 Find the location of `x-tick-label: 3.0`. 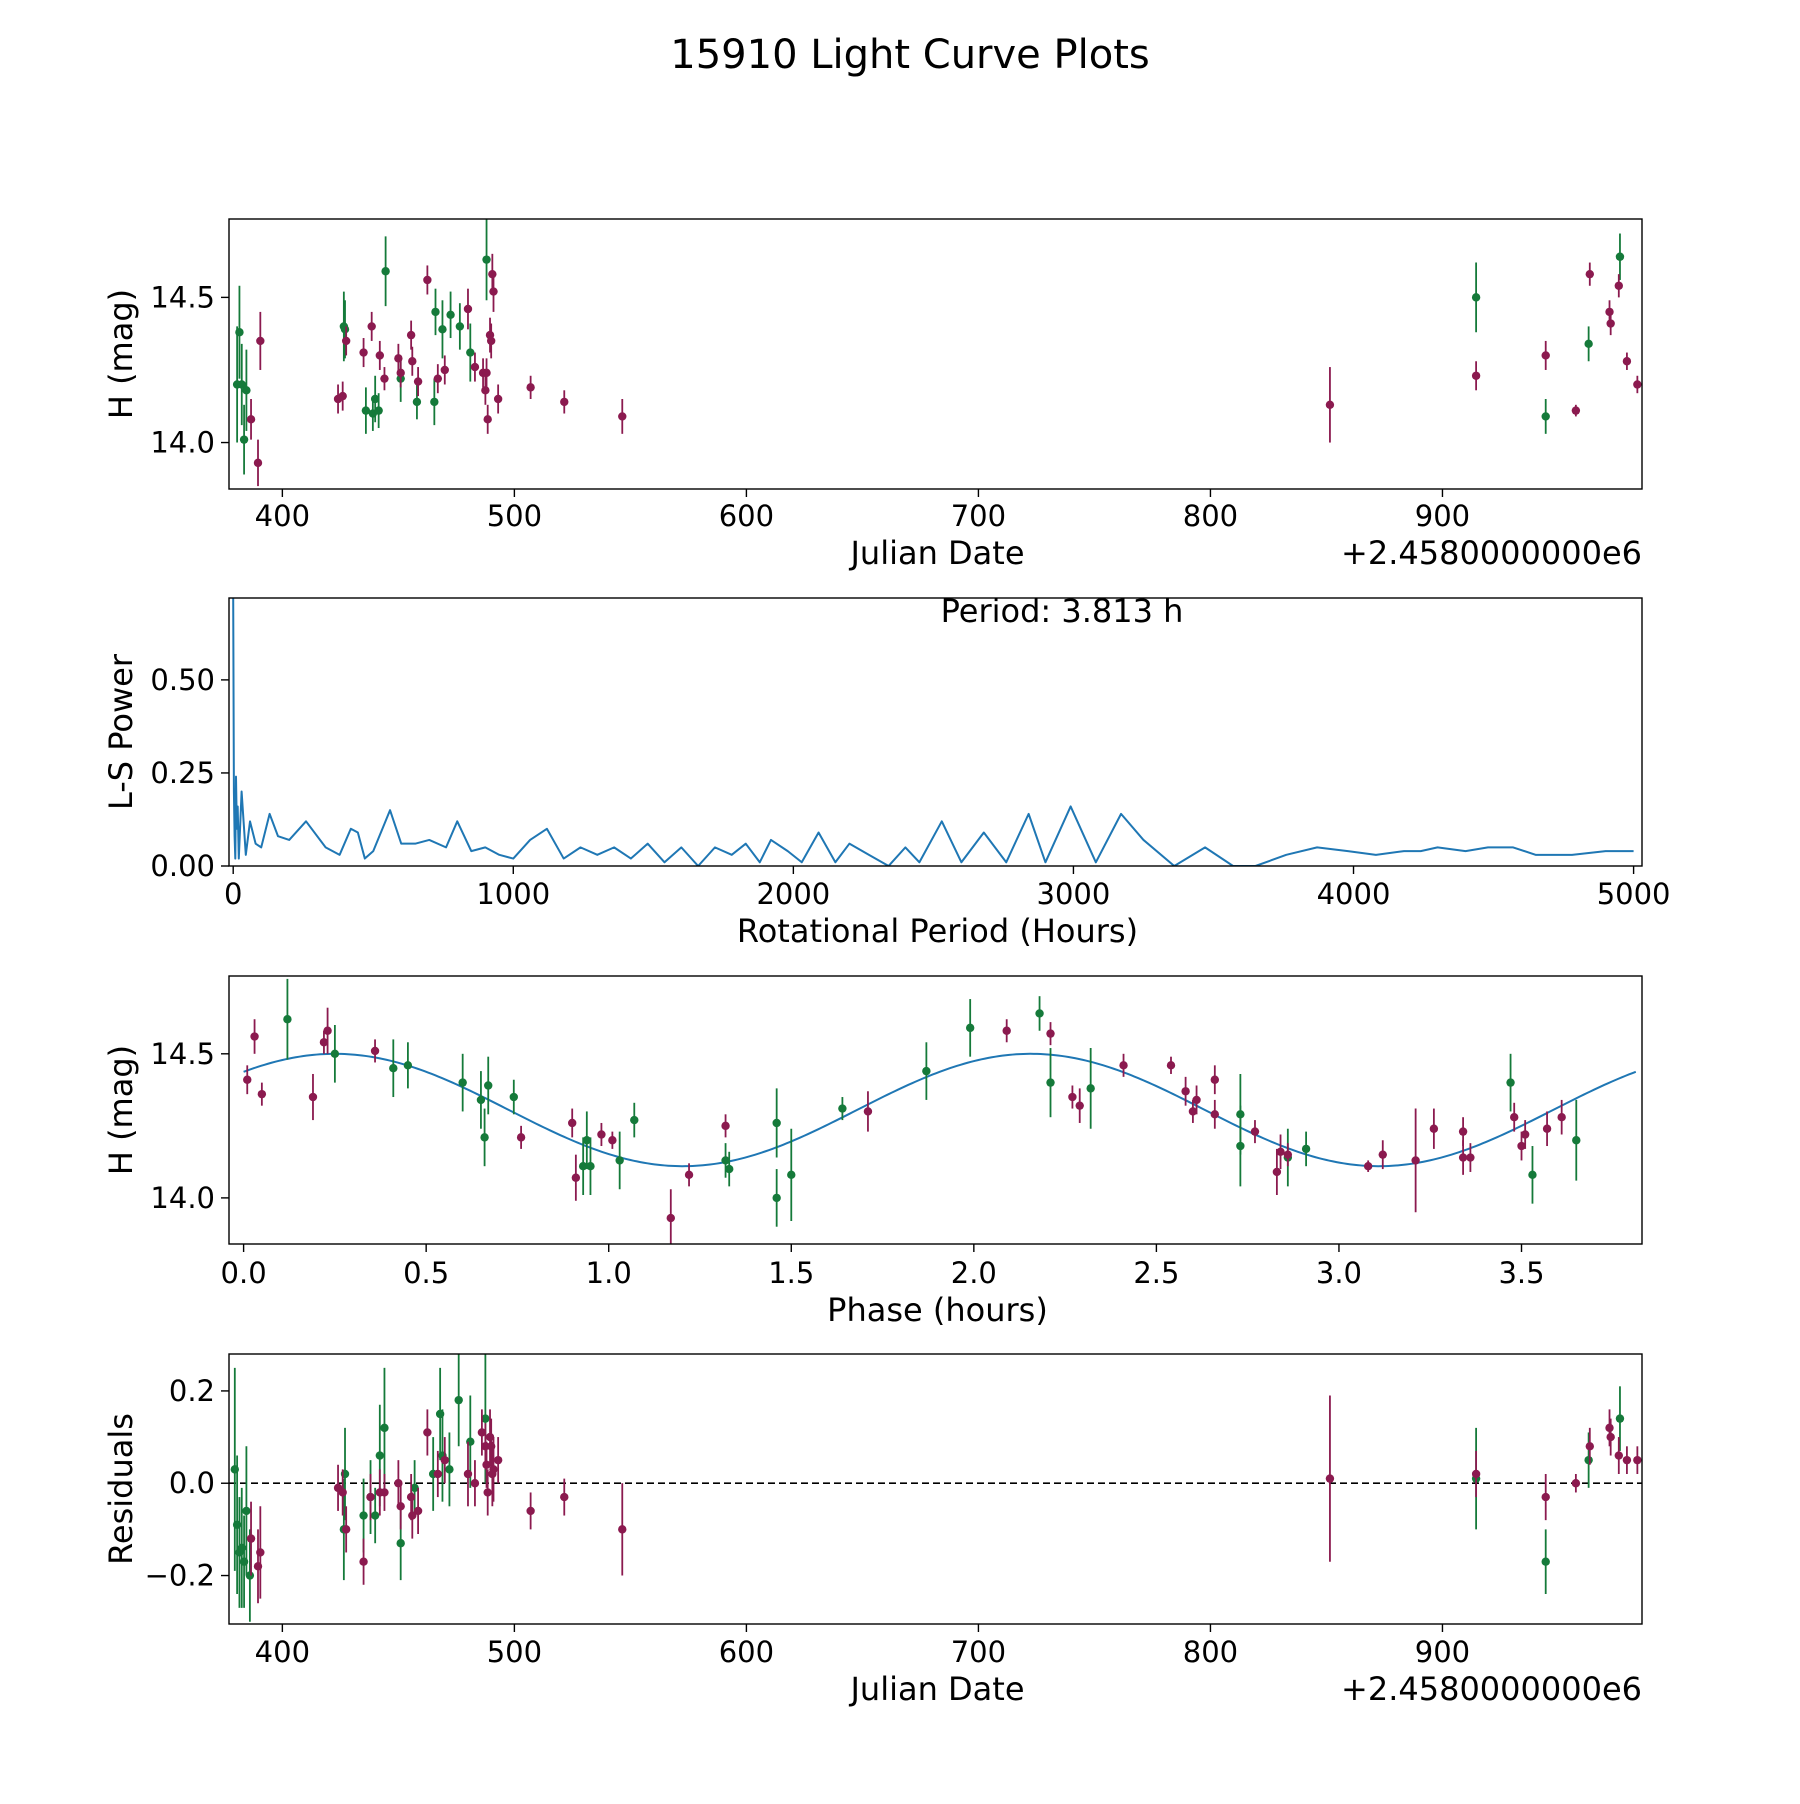

x-tick-label: 3.0 is located at coordinates (1339, 1273).